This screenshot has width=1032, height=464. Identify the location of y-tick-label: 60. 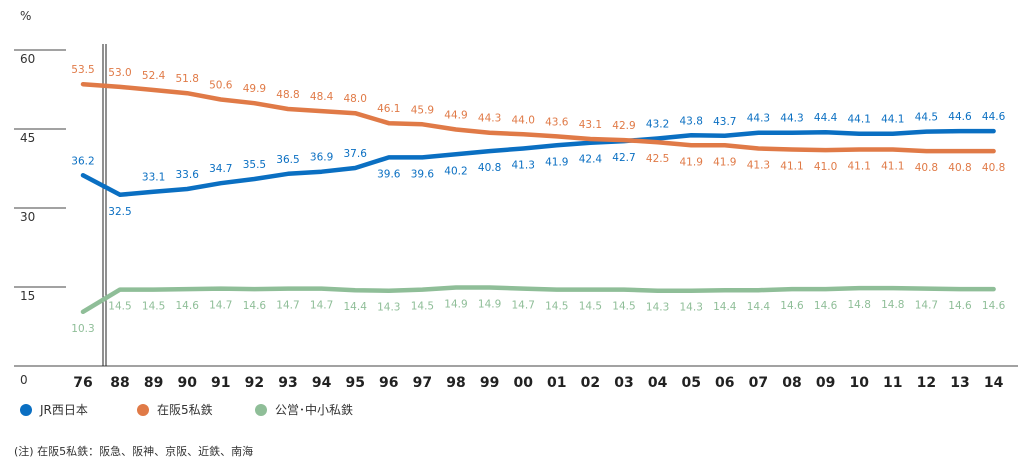
(27, 59).